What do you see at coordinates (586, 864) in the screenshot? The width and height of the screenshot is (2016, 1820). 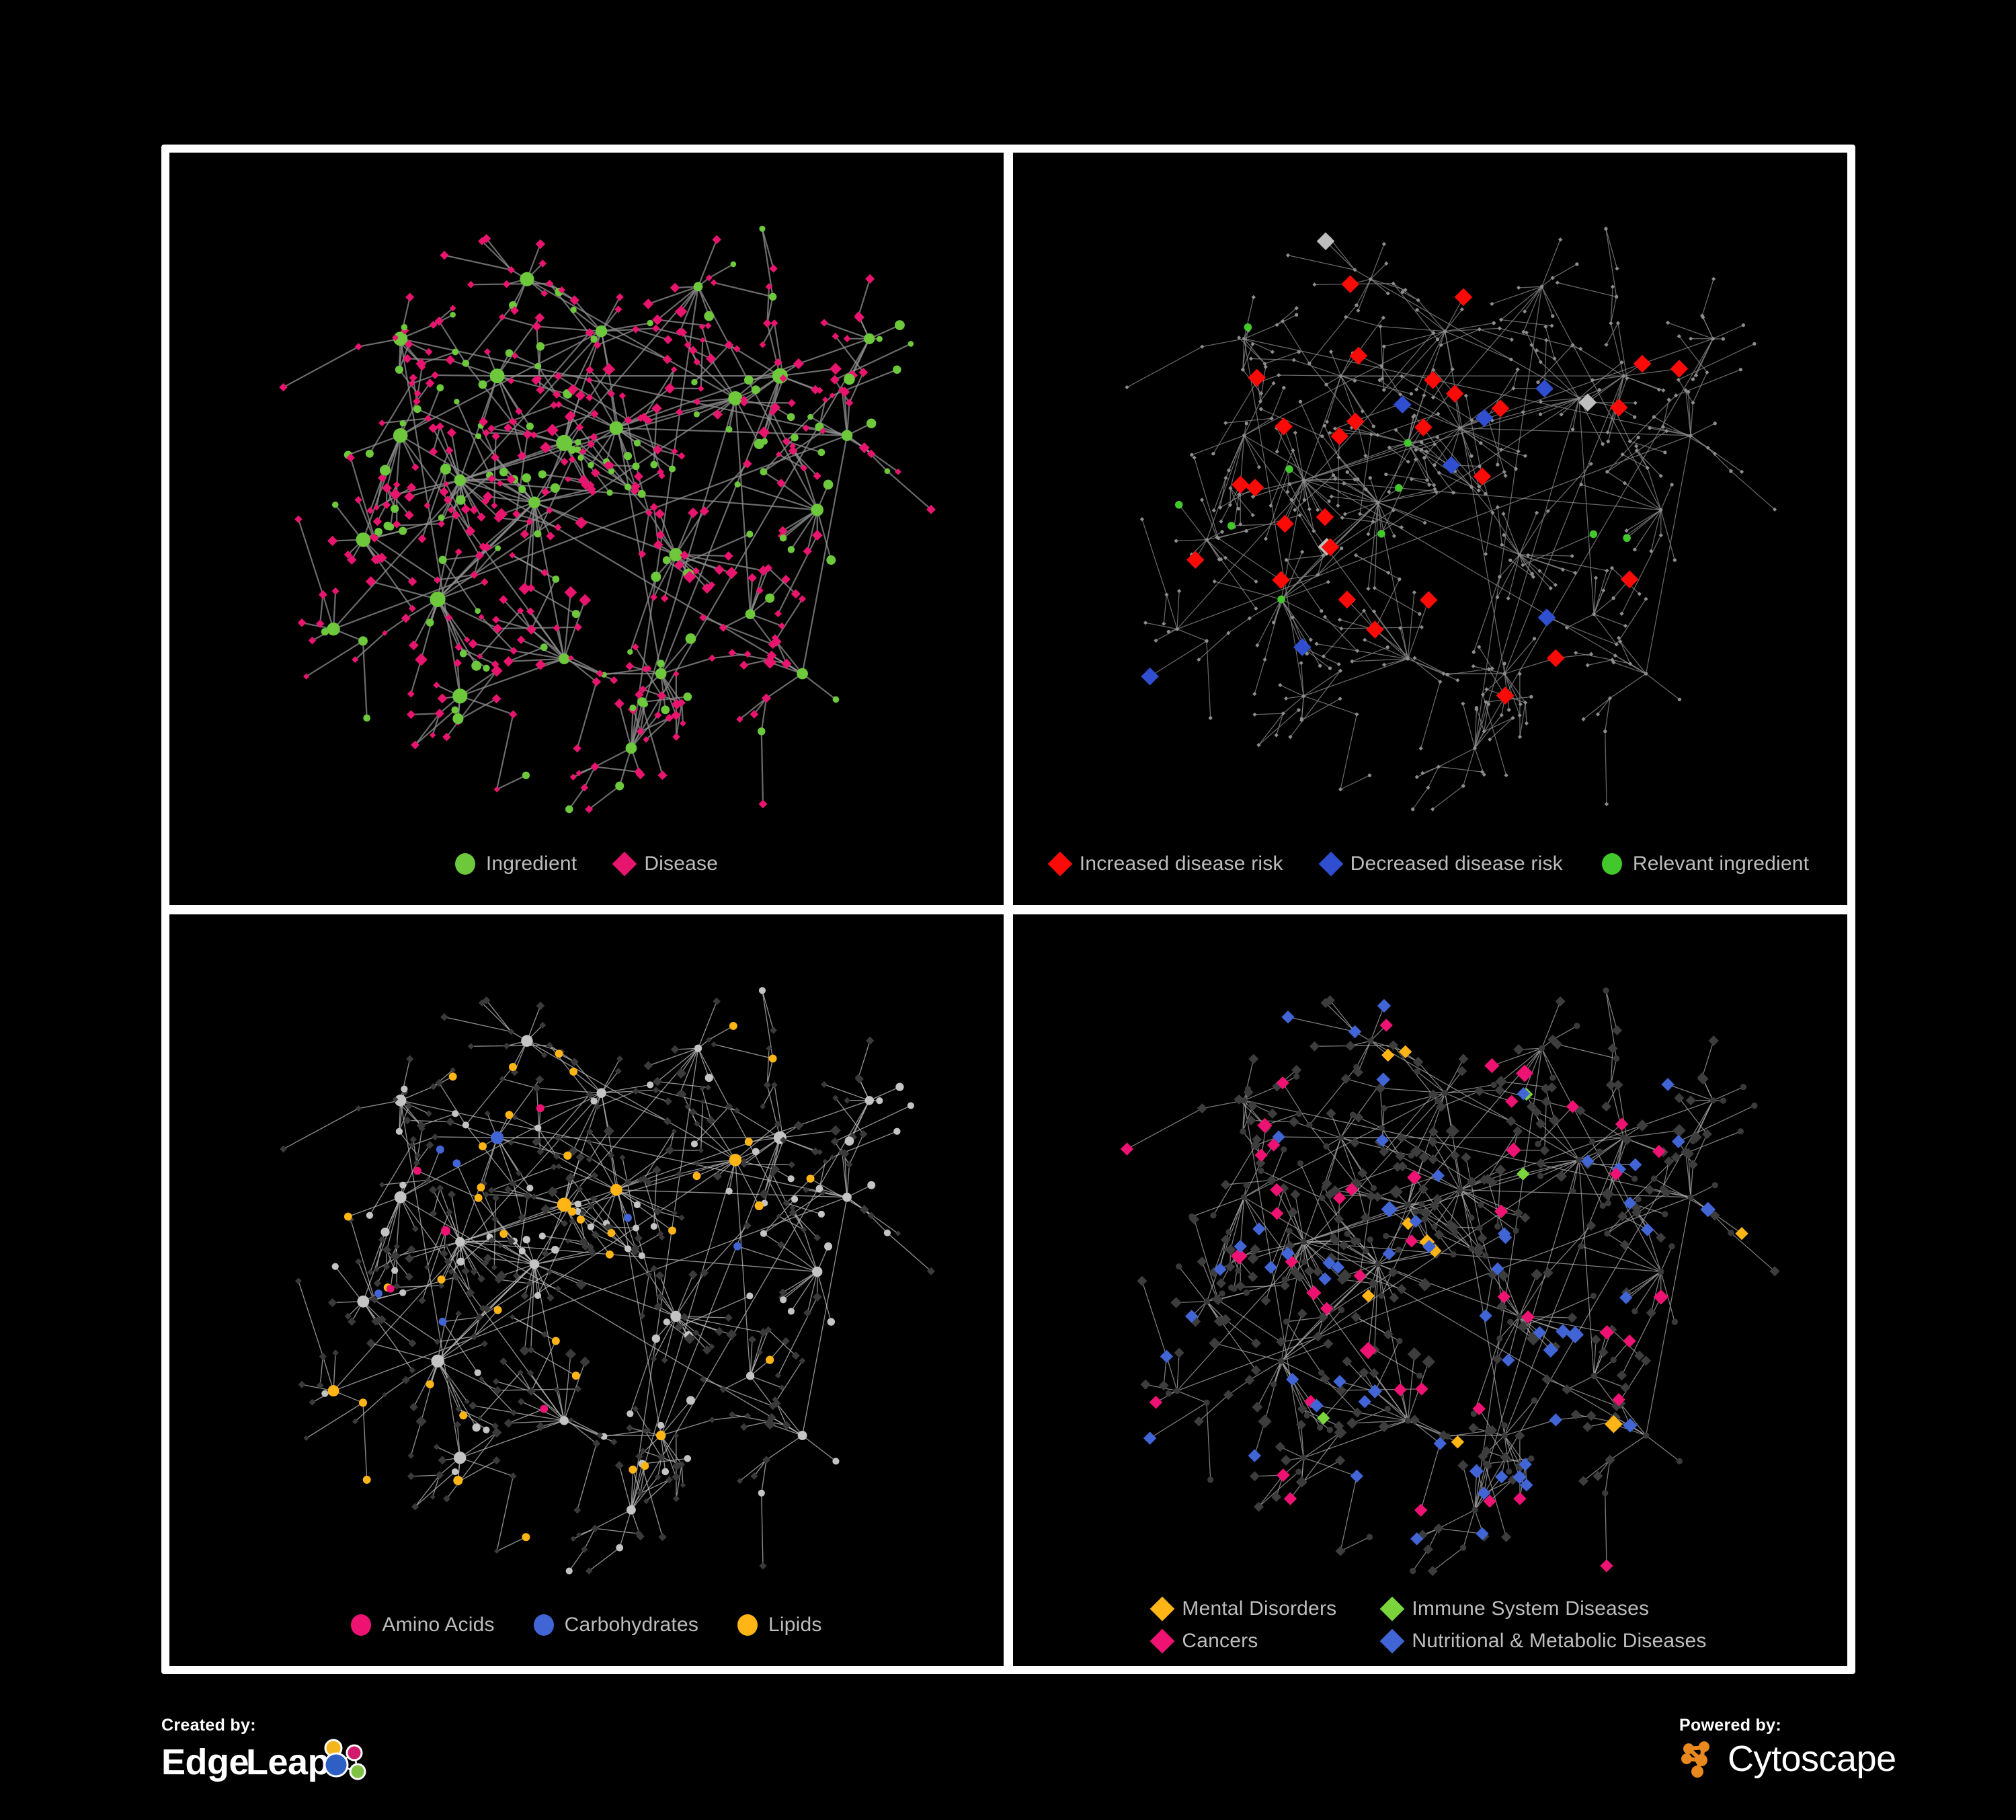 I see `legend-panel-1: Ingredient Disease` at bounding box center [586, 864].